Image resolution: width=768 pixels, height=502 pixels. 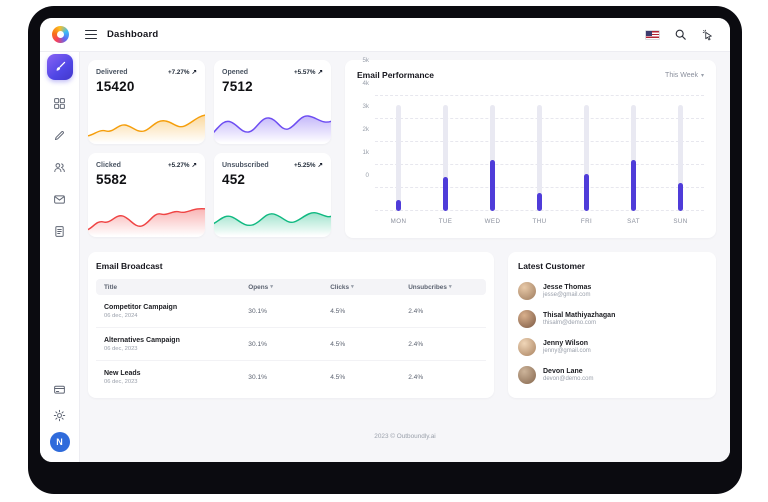 I want to click on customer-name: Thisal Mathiyazhagan, so click(x=579, y=315).